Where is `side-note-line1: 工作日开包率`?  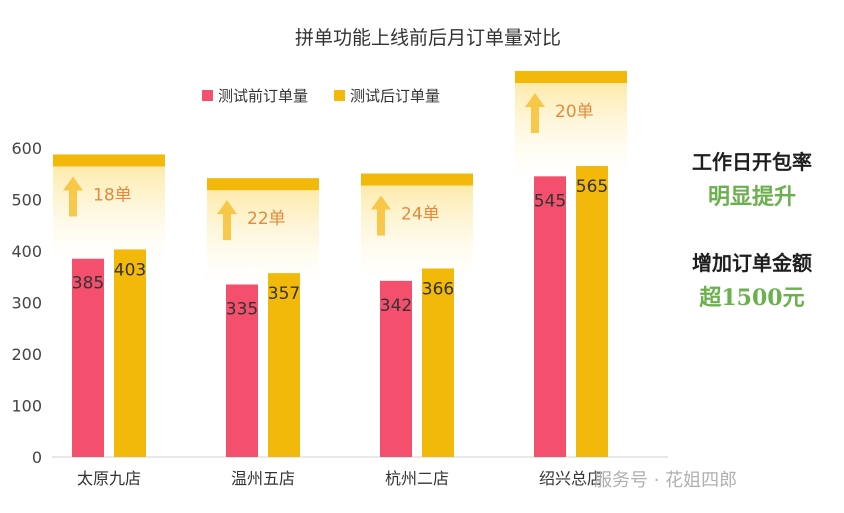 side-note-line1: 工作日开包率 is located at coordinates (752, 162).